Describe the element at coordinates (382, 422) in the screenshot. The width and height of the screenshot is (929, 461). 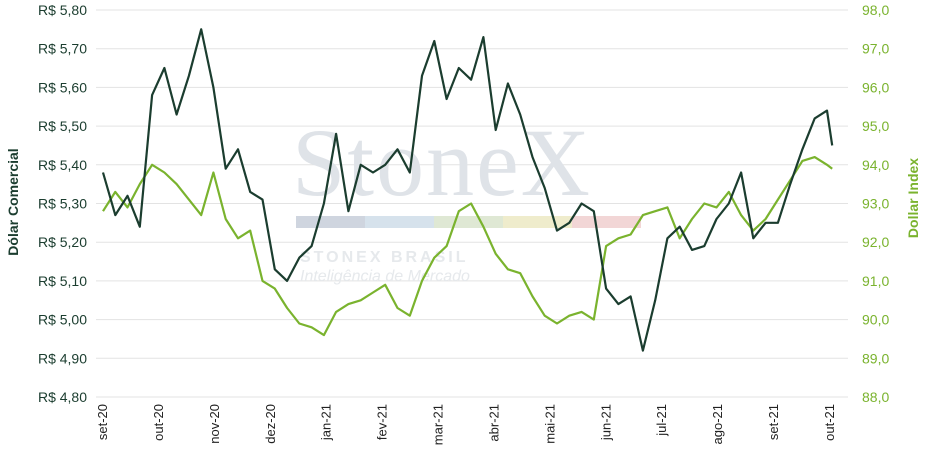
I see `x-tick-label: fev-21` at that location.